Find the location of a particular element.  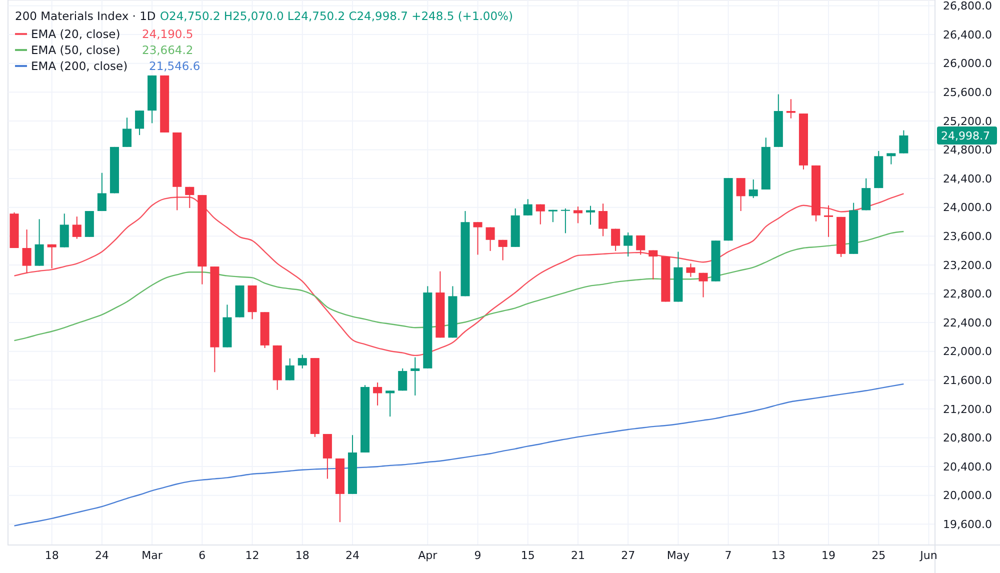

y-tick-label: 20,000.0 is located at coordinates (967, 495).